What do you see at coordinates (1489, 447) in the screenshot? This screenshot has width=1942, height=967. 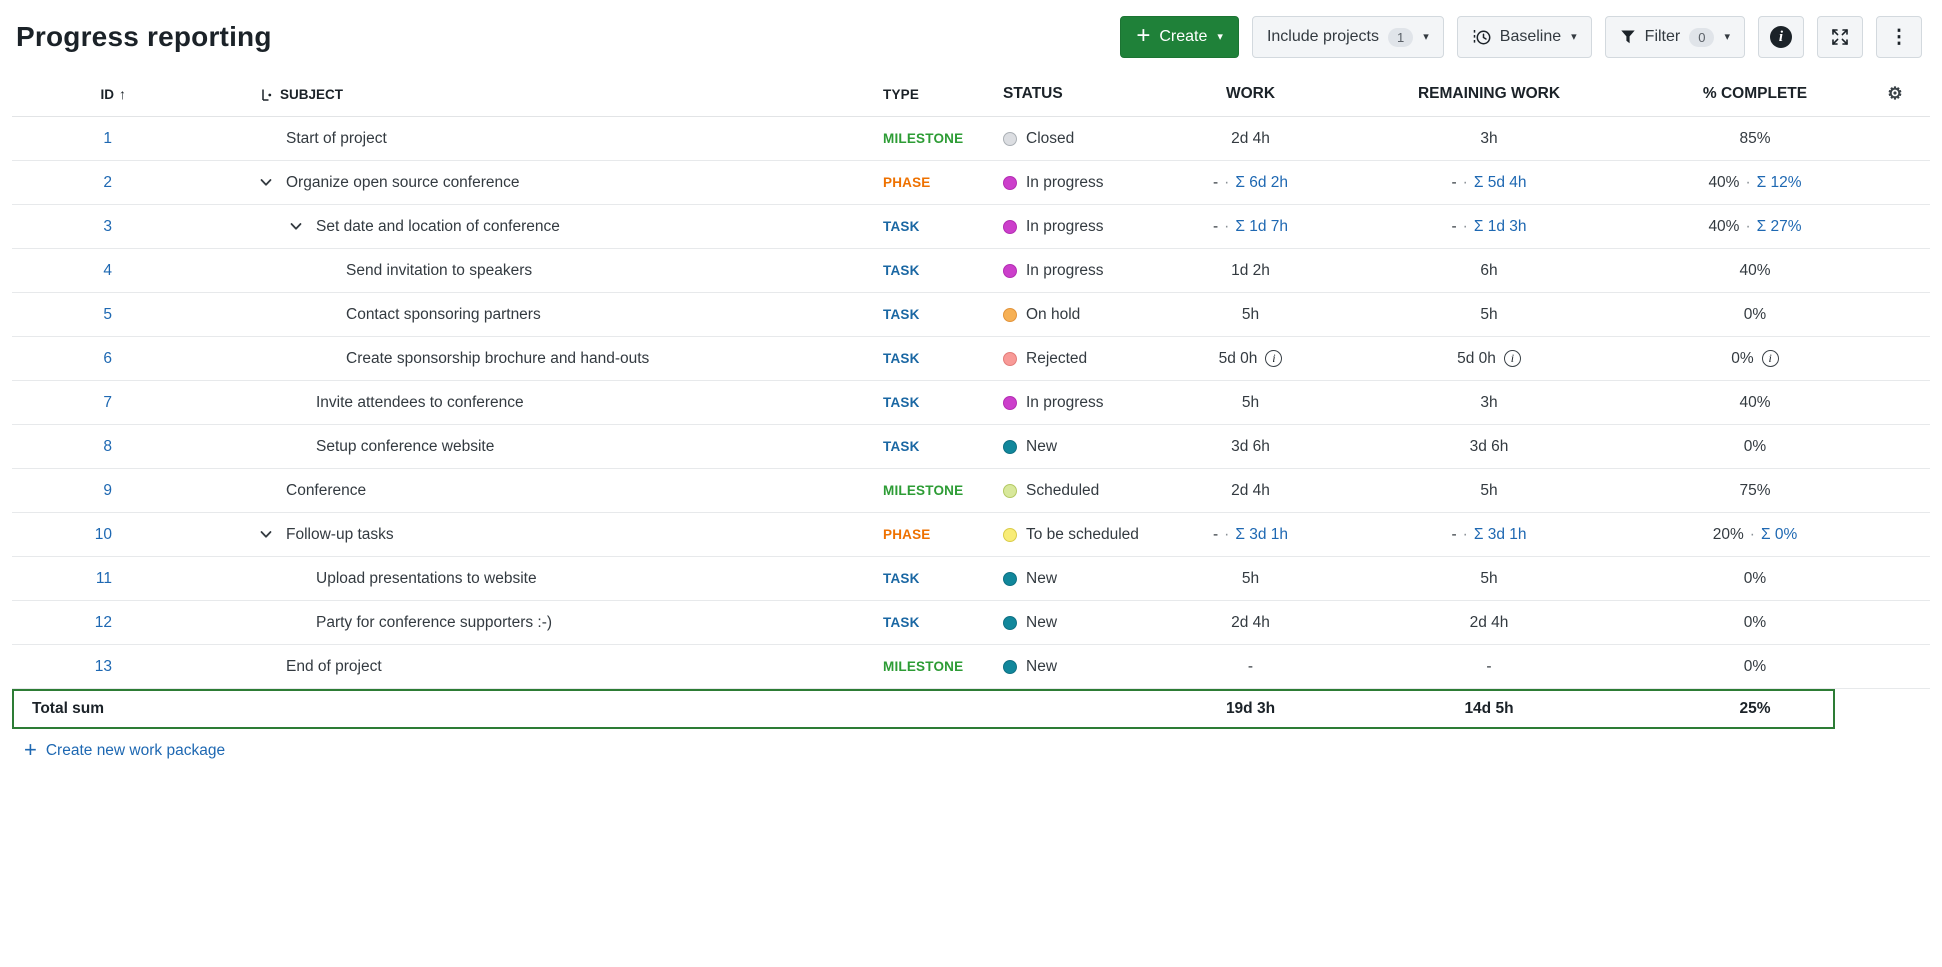 I see `remaining-work-cell: 3d 6h` at bounding box center [1489, 447].